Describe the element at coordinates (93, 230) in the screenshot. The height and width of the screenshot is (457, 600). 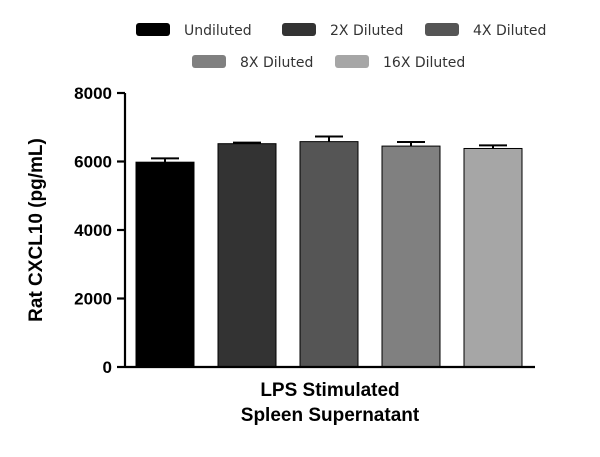
I see `y-tick-label: 4000` at that location.